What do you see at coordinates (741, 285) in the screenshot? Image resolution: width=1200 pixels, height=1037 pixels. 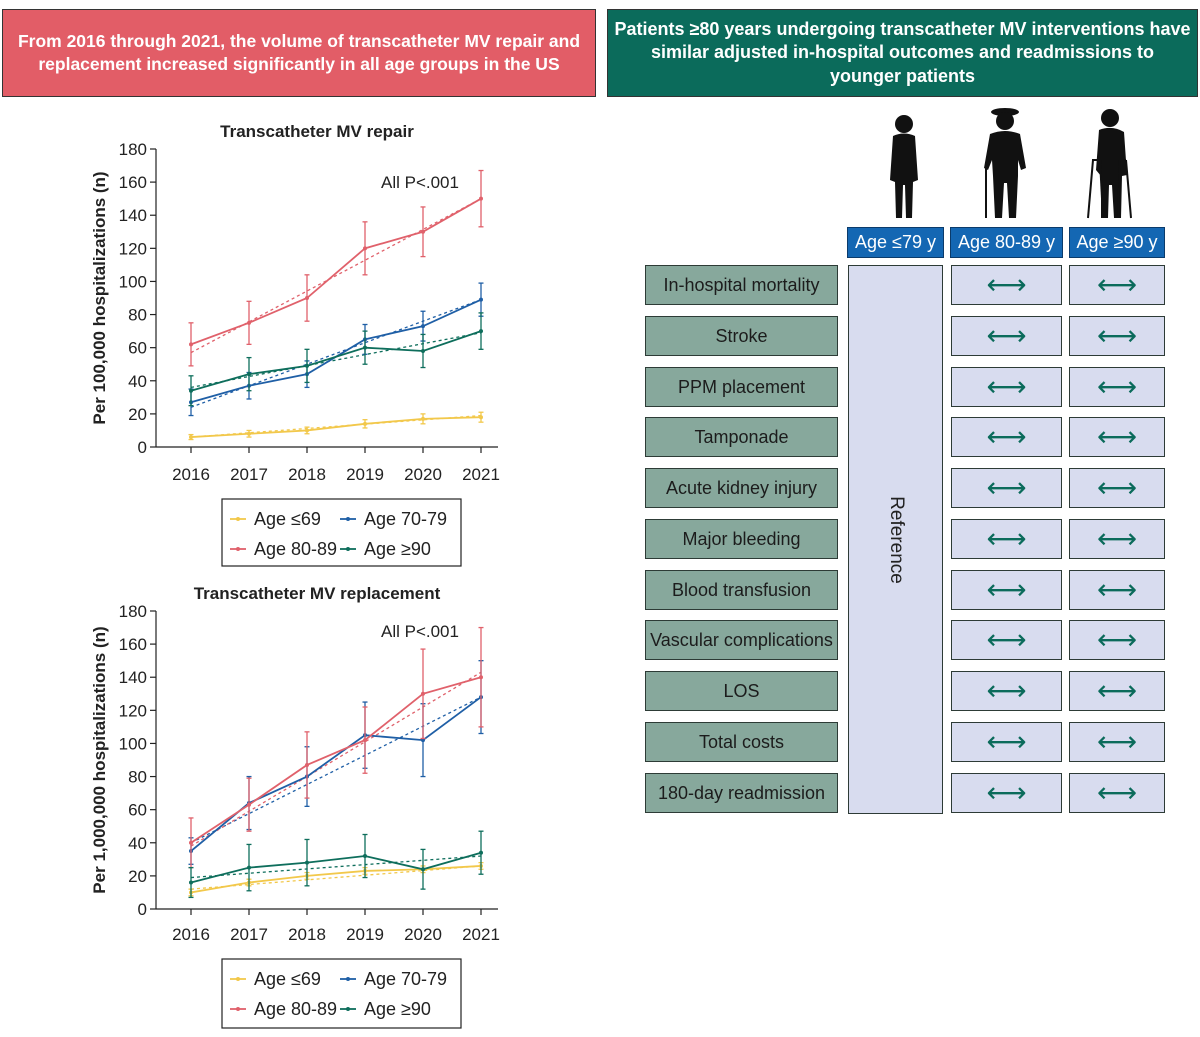 I see `outcome-row-label: In-hospital mortality` at bounding box center [741, 285].